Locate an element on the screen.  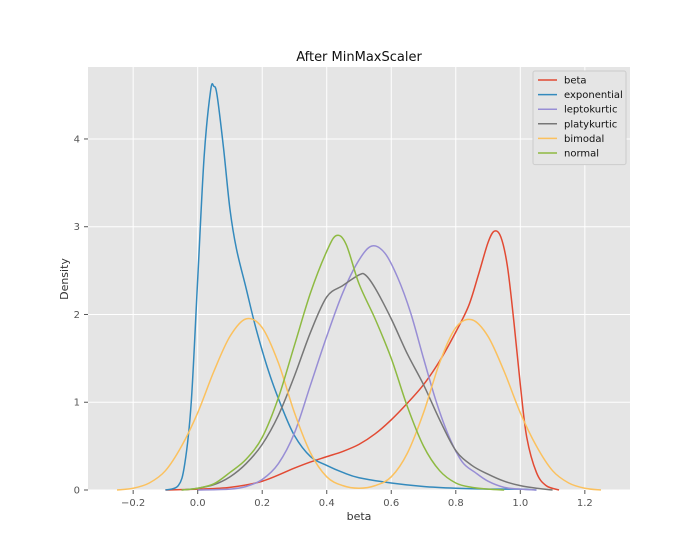
y-tick-label: 1 is located at coordinates (77, 403).